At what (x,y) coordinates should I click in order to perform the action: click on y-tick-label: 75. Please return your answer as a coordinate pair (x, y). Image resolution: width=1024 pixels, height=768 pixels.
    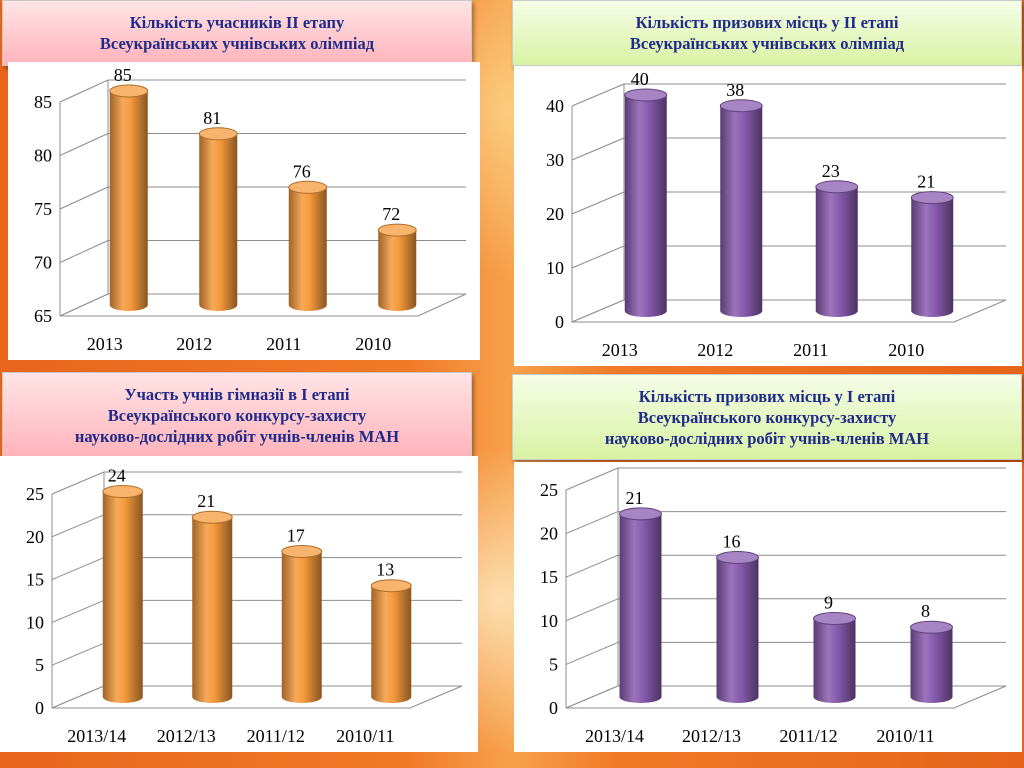
    Looking at the image, I should click on (43, 209).